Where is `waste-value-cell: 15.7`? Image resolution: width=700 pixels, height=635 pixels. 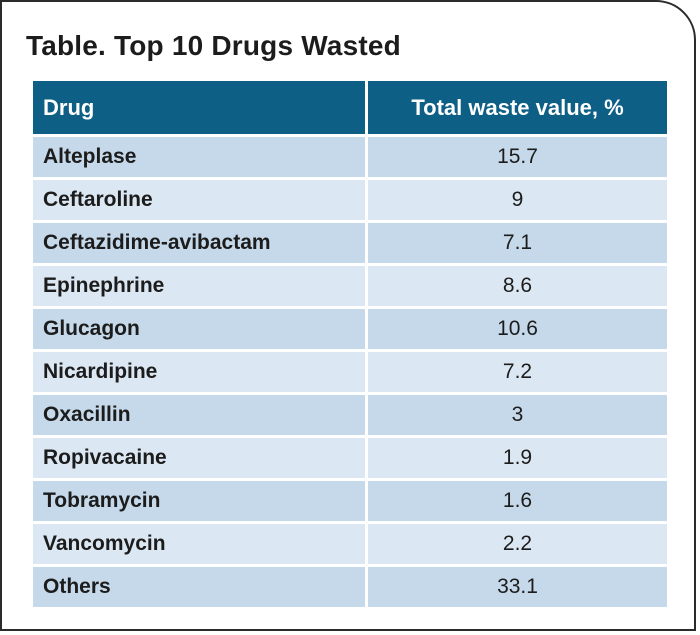 waste-value-cell: 15.7 is located at coordinates (517, 157).